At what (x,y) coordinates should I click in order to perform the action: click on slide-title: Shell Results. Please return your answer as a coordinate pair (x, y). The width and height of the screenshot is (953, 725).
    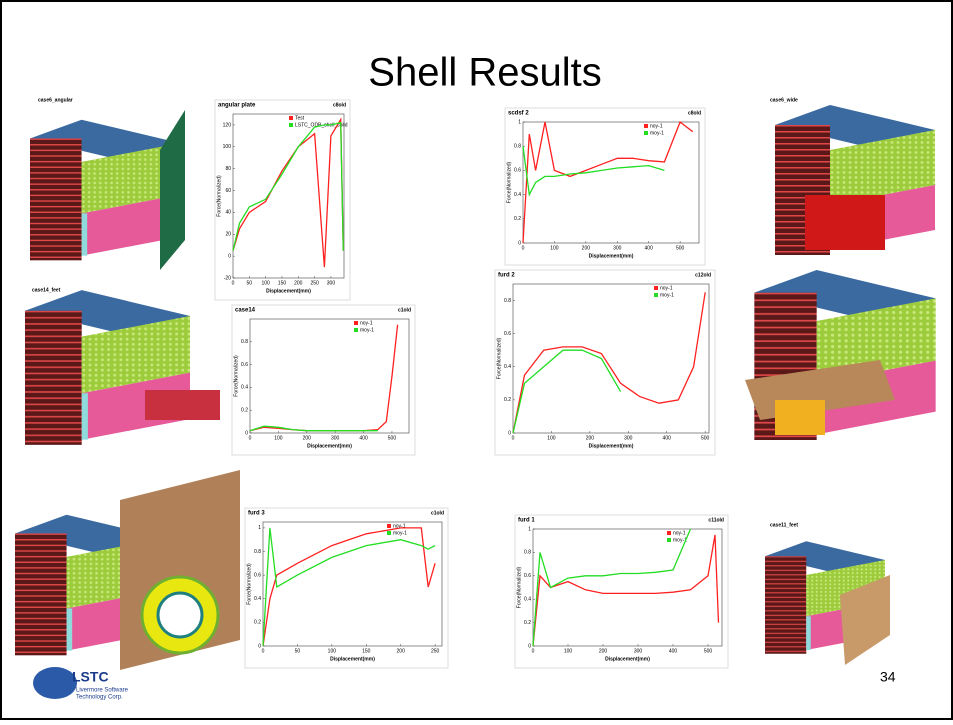
    Looking at the image, I should click on (484, 73).